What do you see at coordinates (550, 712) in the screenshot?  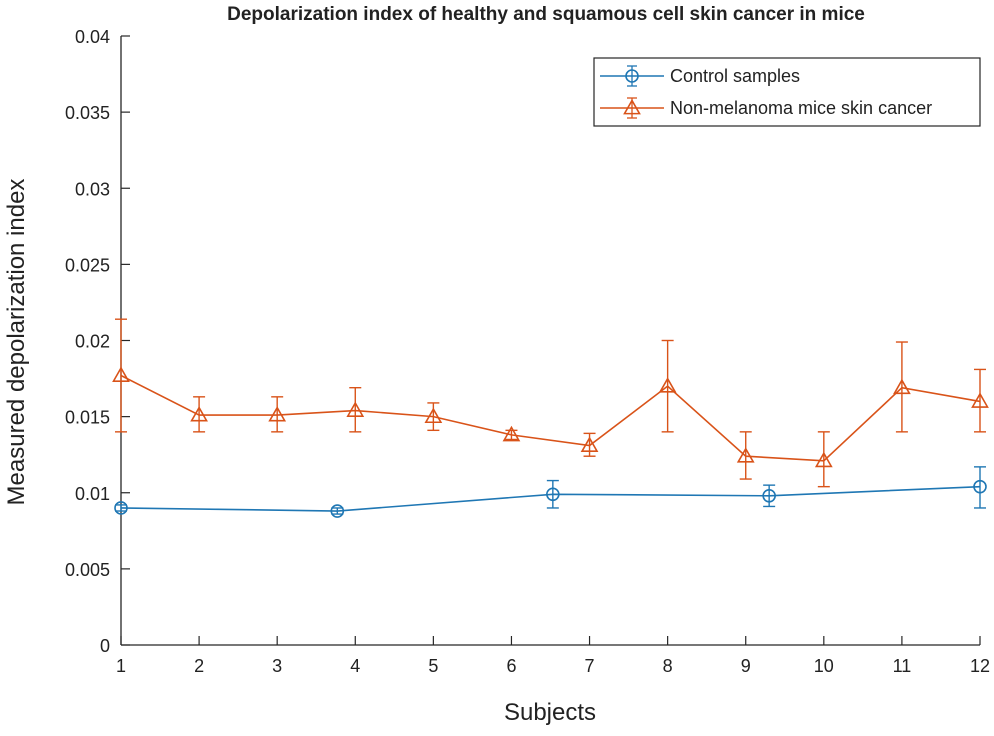 I see `x-axis-title: Subjects` at bounding box center [550, 712].